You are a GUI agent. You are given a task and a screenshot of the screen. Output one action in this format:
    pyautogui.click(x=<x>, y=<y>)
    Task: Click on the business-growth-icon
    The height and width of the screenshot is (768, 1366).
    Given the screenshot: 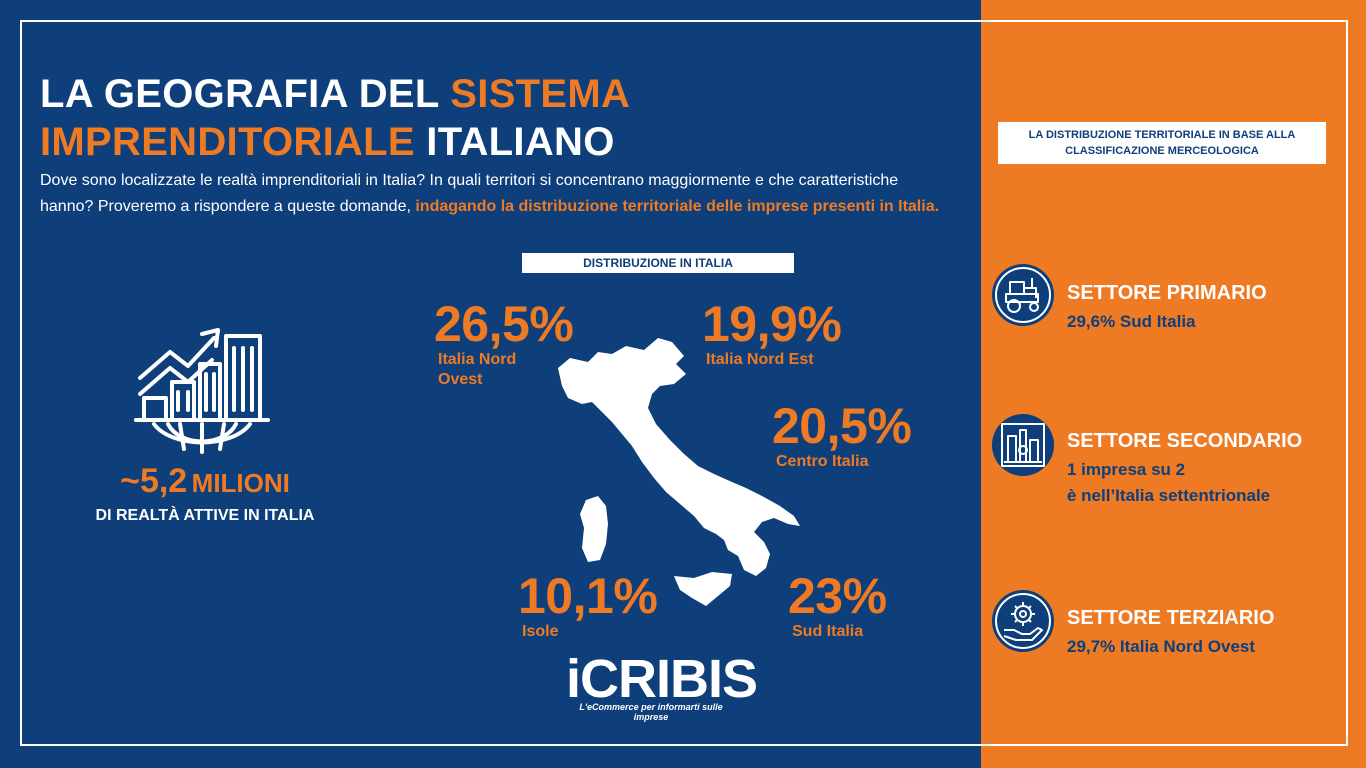 What is the action you would take?
    pyautogui.click(x=202, y=391)
    